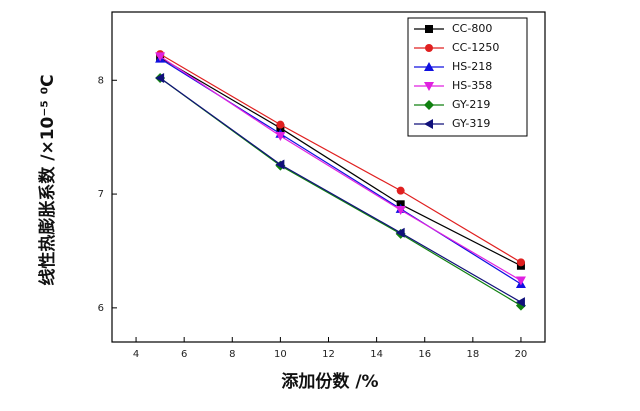 This screenshot has width=640, height=411. Describe the element at coordinates (280, 354) in the screenshot. I see `x-tick-label: 10` at that location.